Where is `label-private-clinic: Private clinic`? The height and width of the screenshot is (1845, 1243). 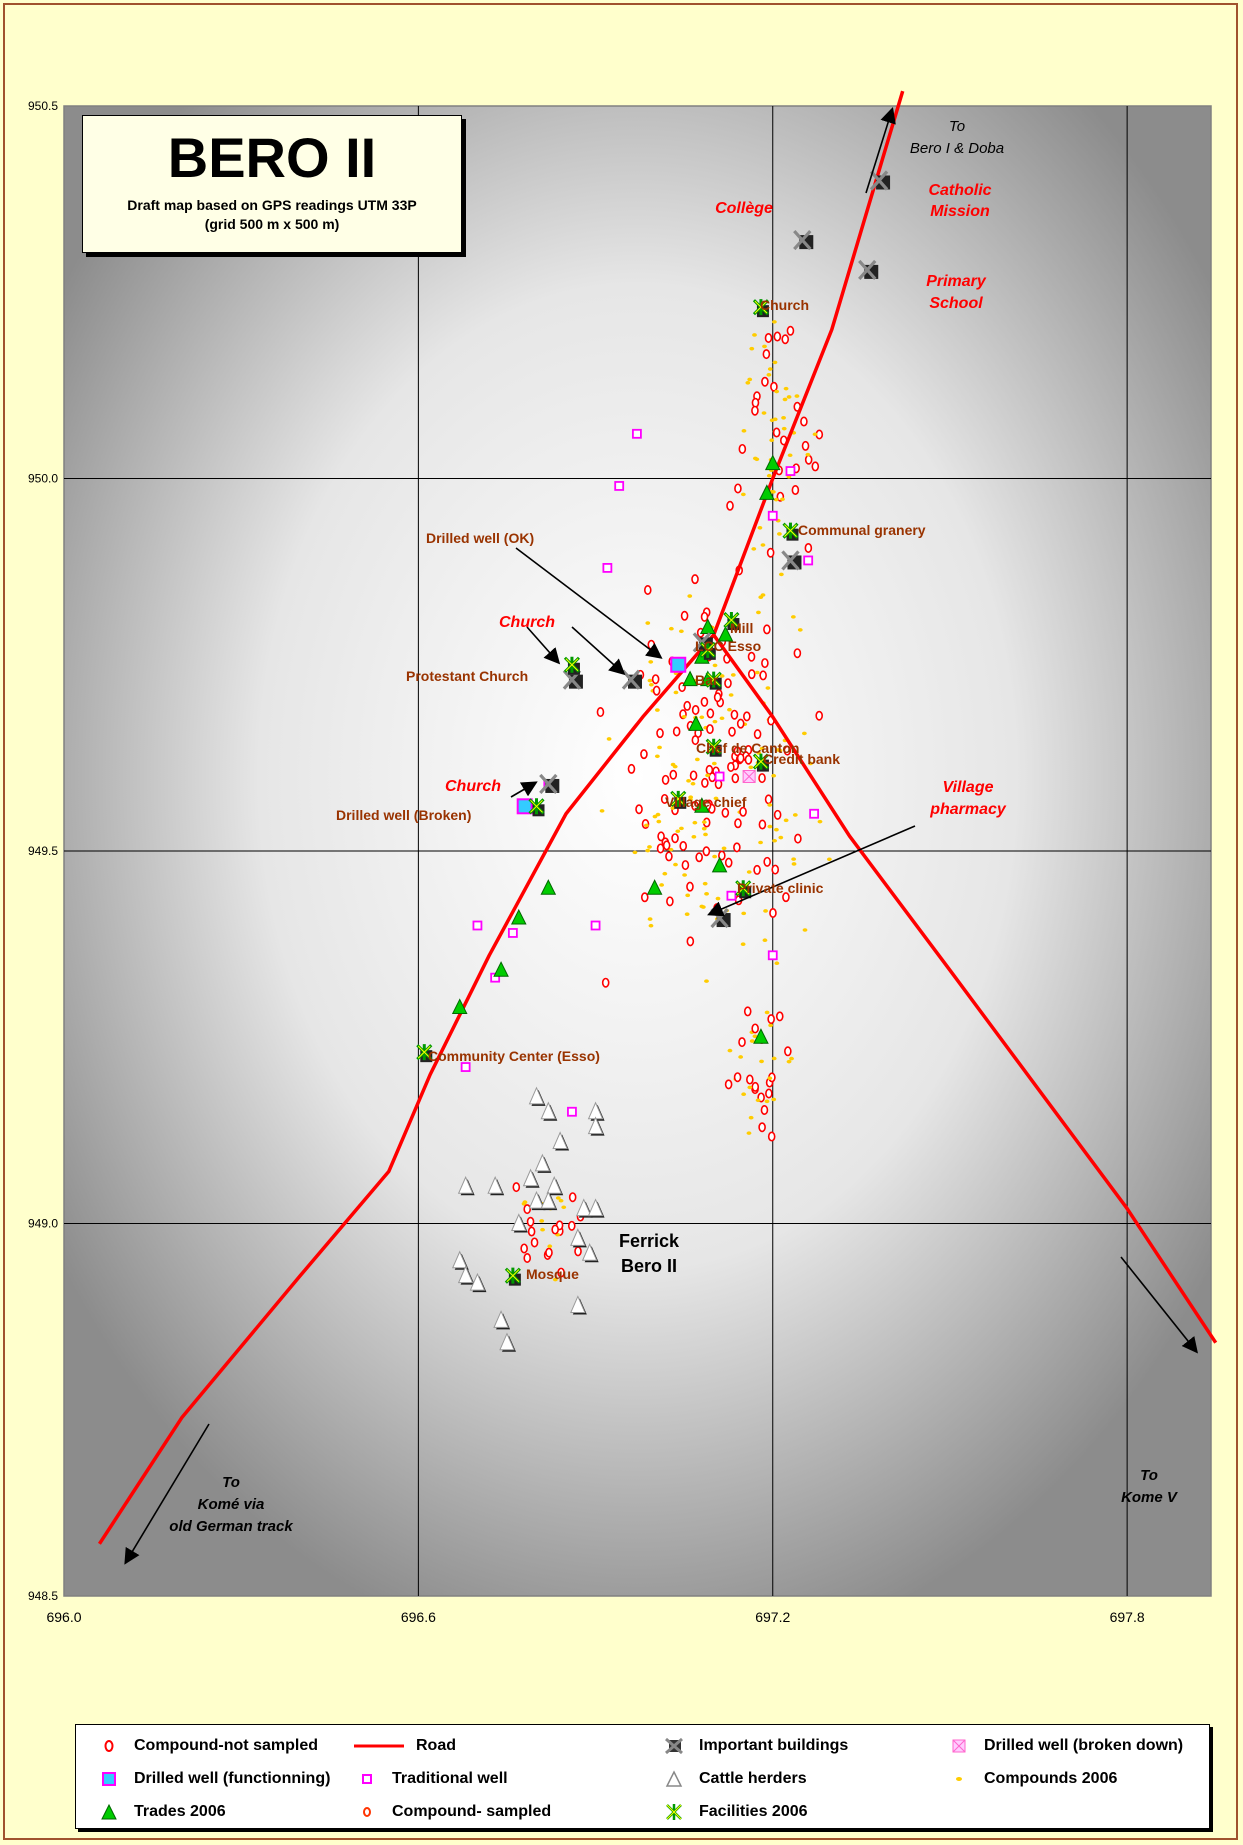
label-private-clinic: Private clinic is located at coordinates (780, 888).